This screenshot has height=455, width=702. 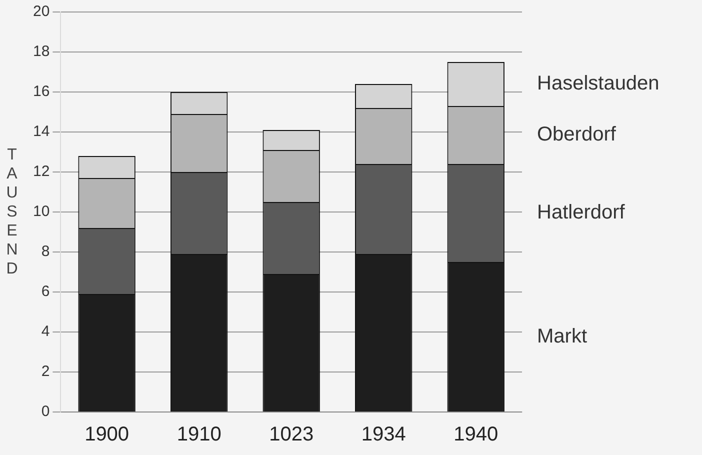 What do you see at coordinates (383, 435) in the screenshot?
I see `x-tick-label: 1934` at bounding box center [383, 435].